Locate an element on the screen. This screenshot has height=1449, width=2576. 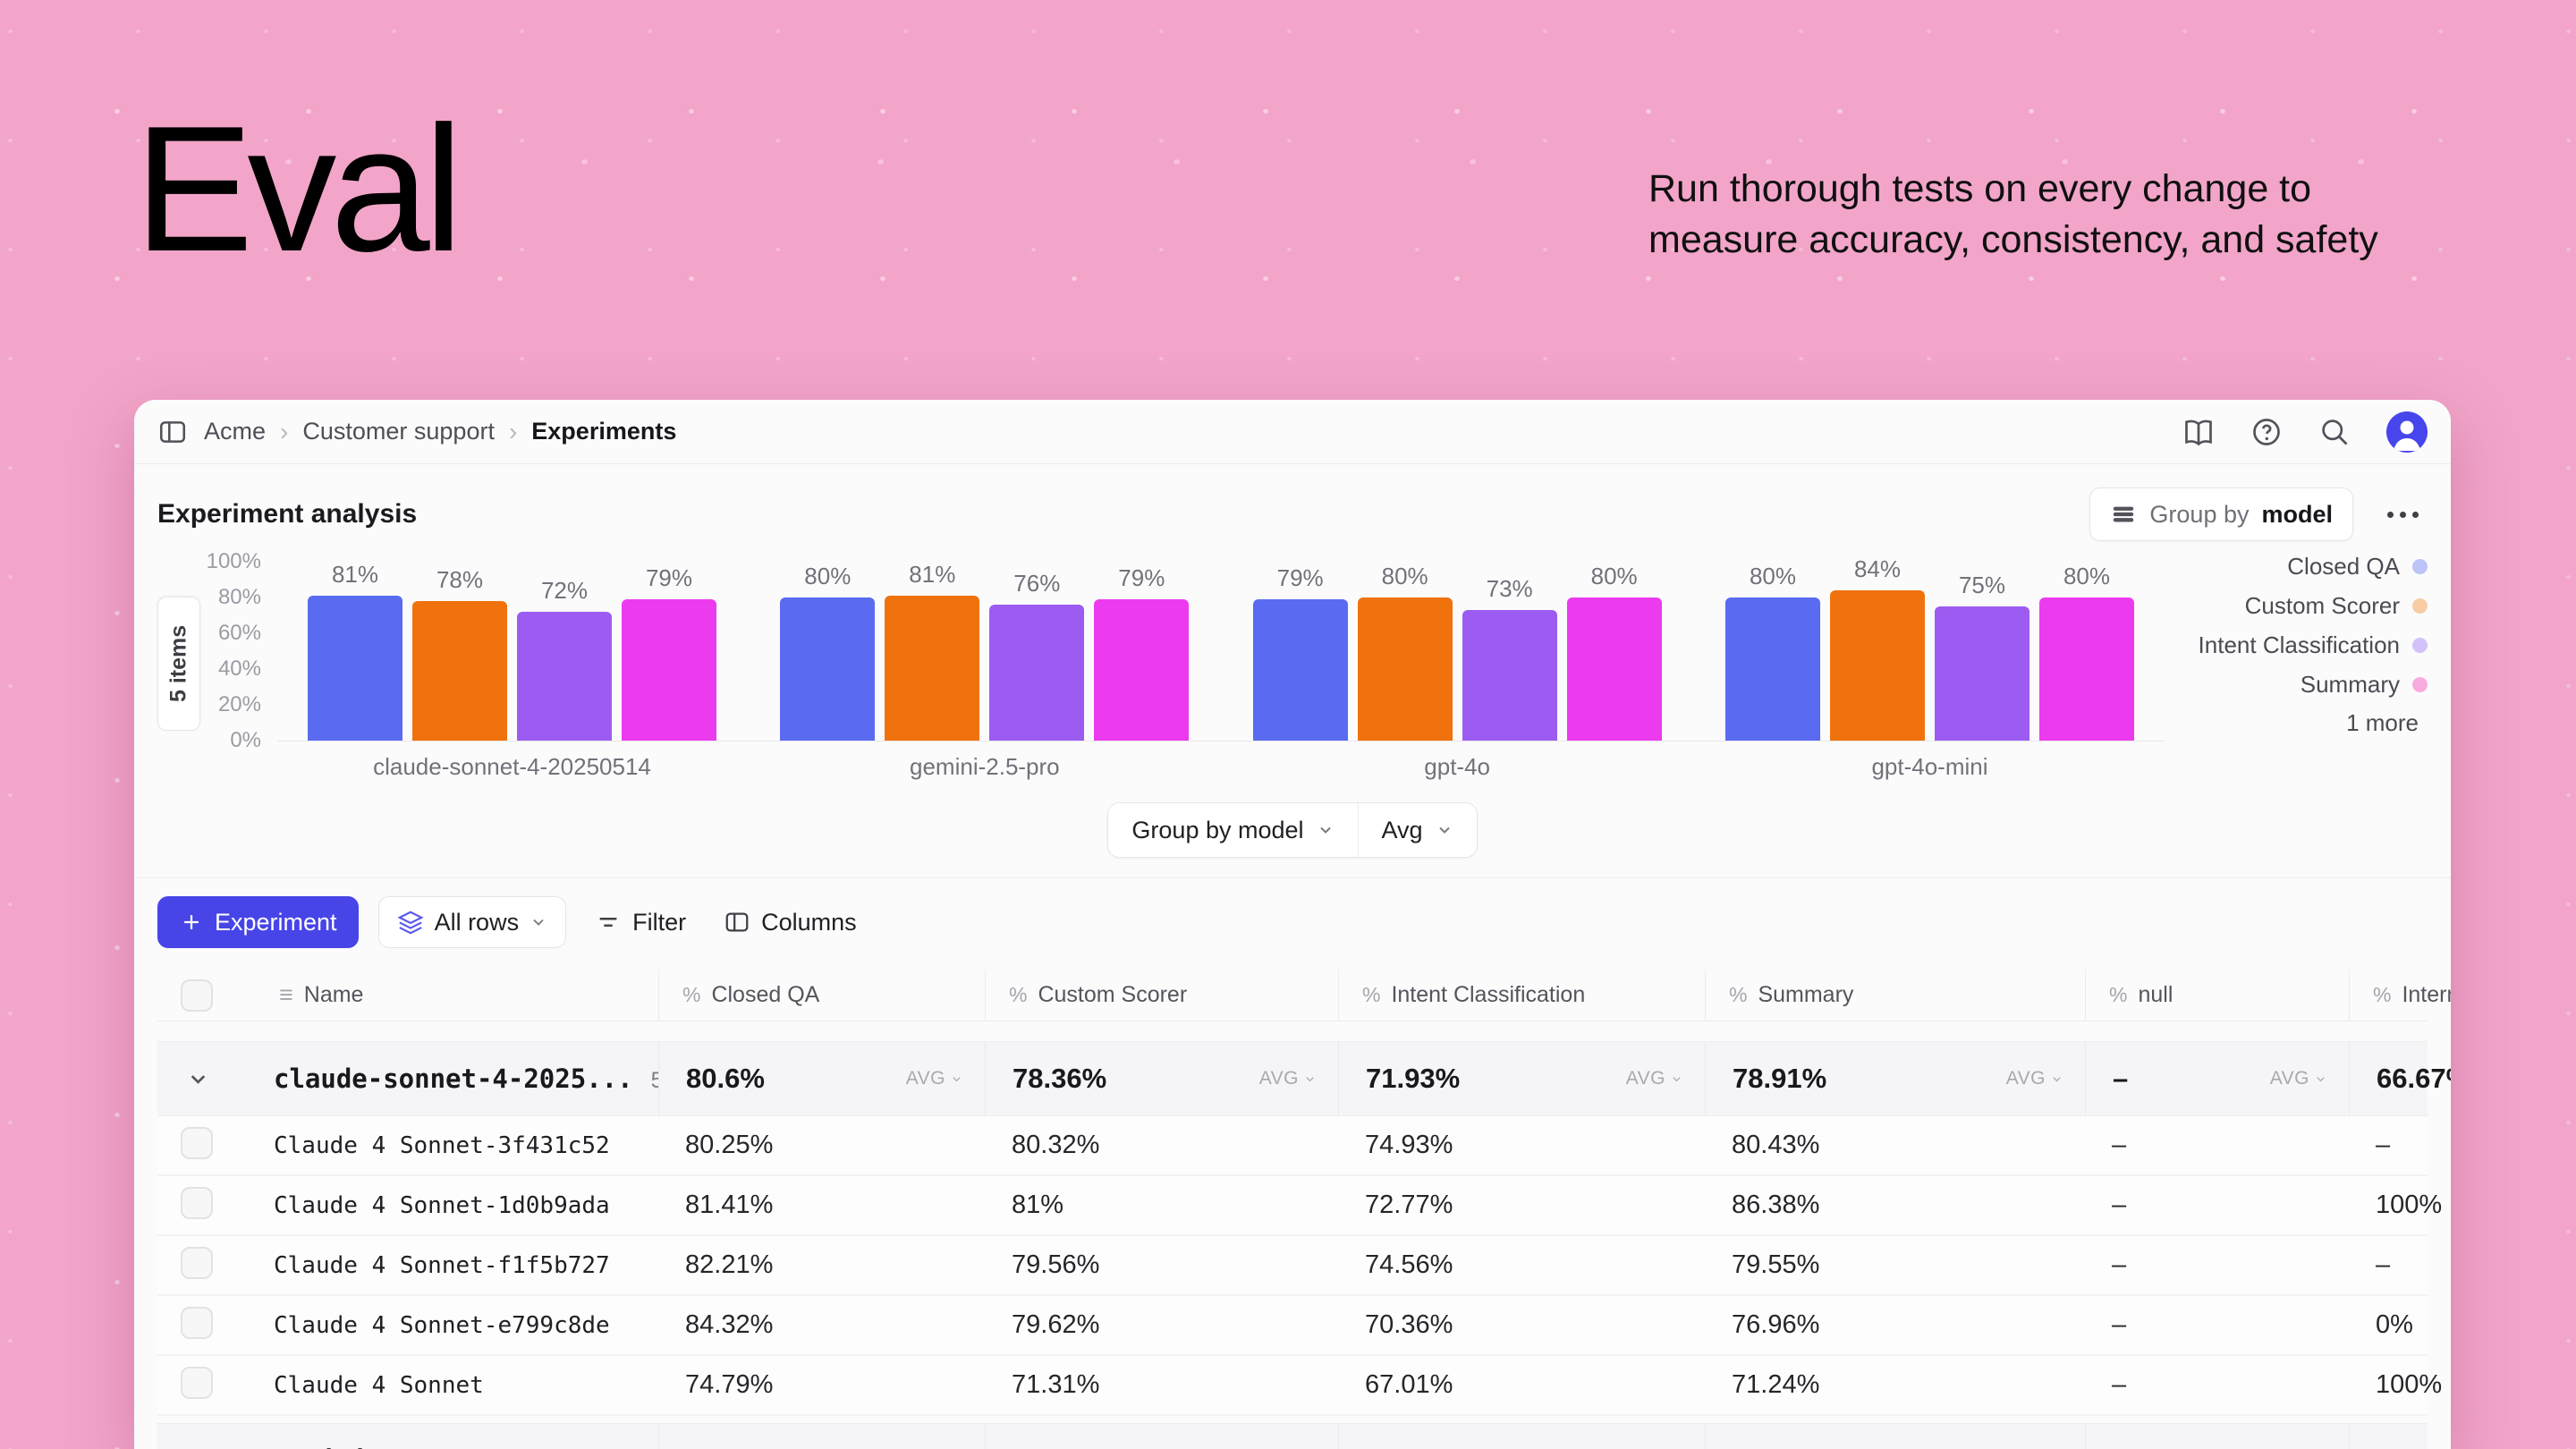
group-by-prefix: Group by is located at coordinates (2199, 514).